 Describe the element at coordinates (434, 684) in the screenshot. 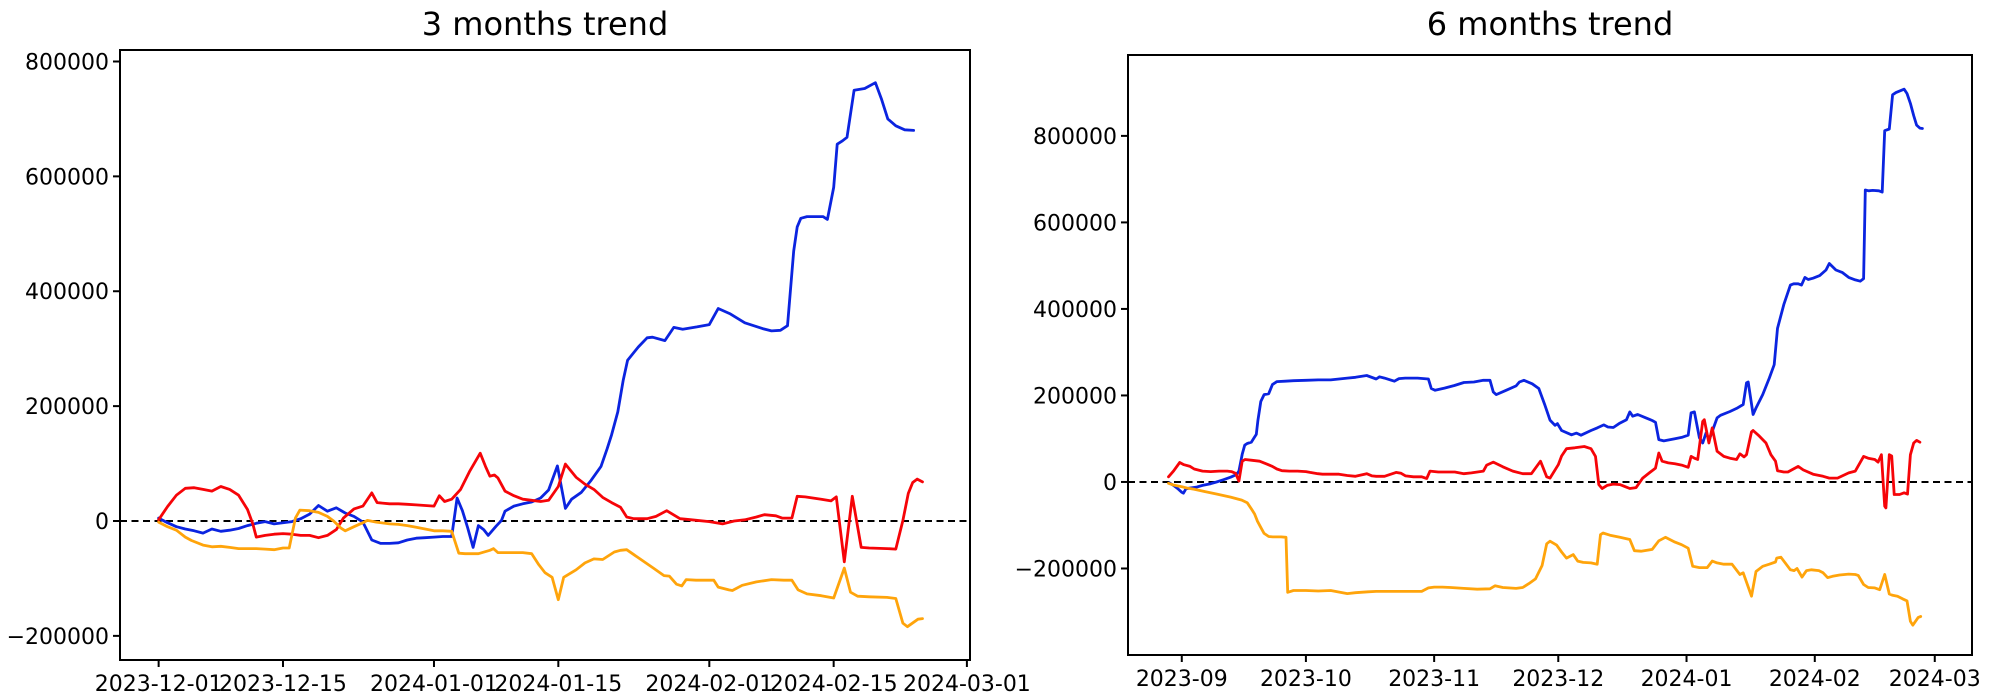

I see `x-tick-label: 2024-01-01` at that location.